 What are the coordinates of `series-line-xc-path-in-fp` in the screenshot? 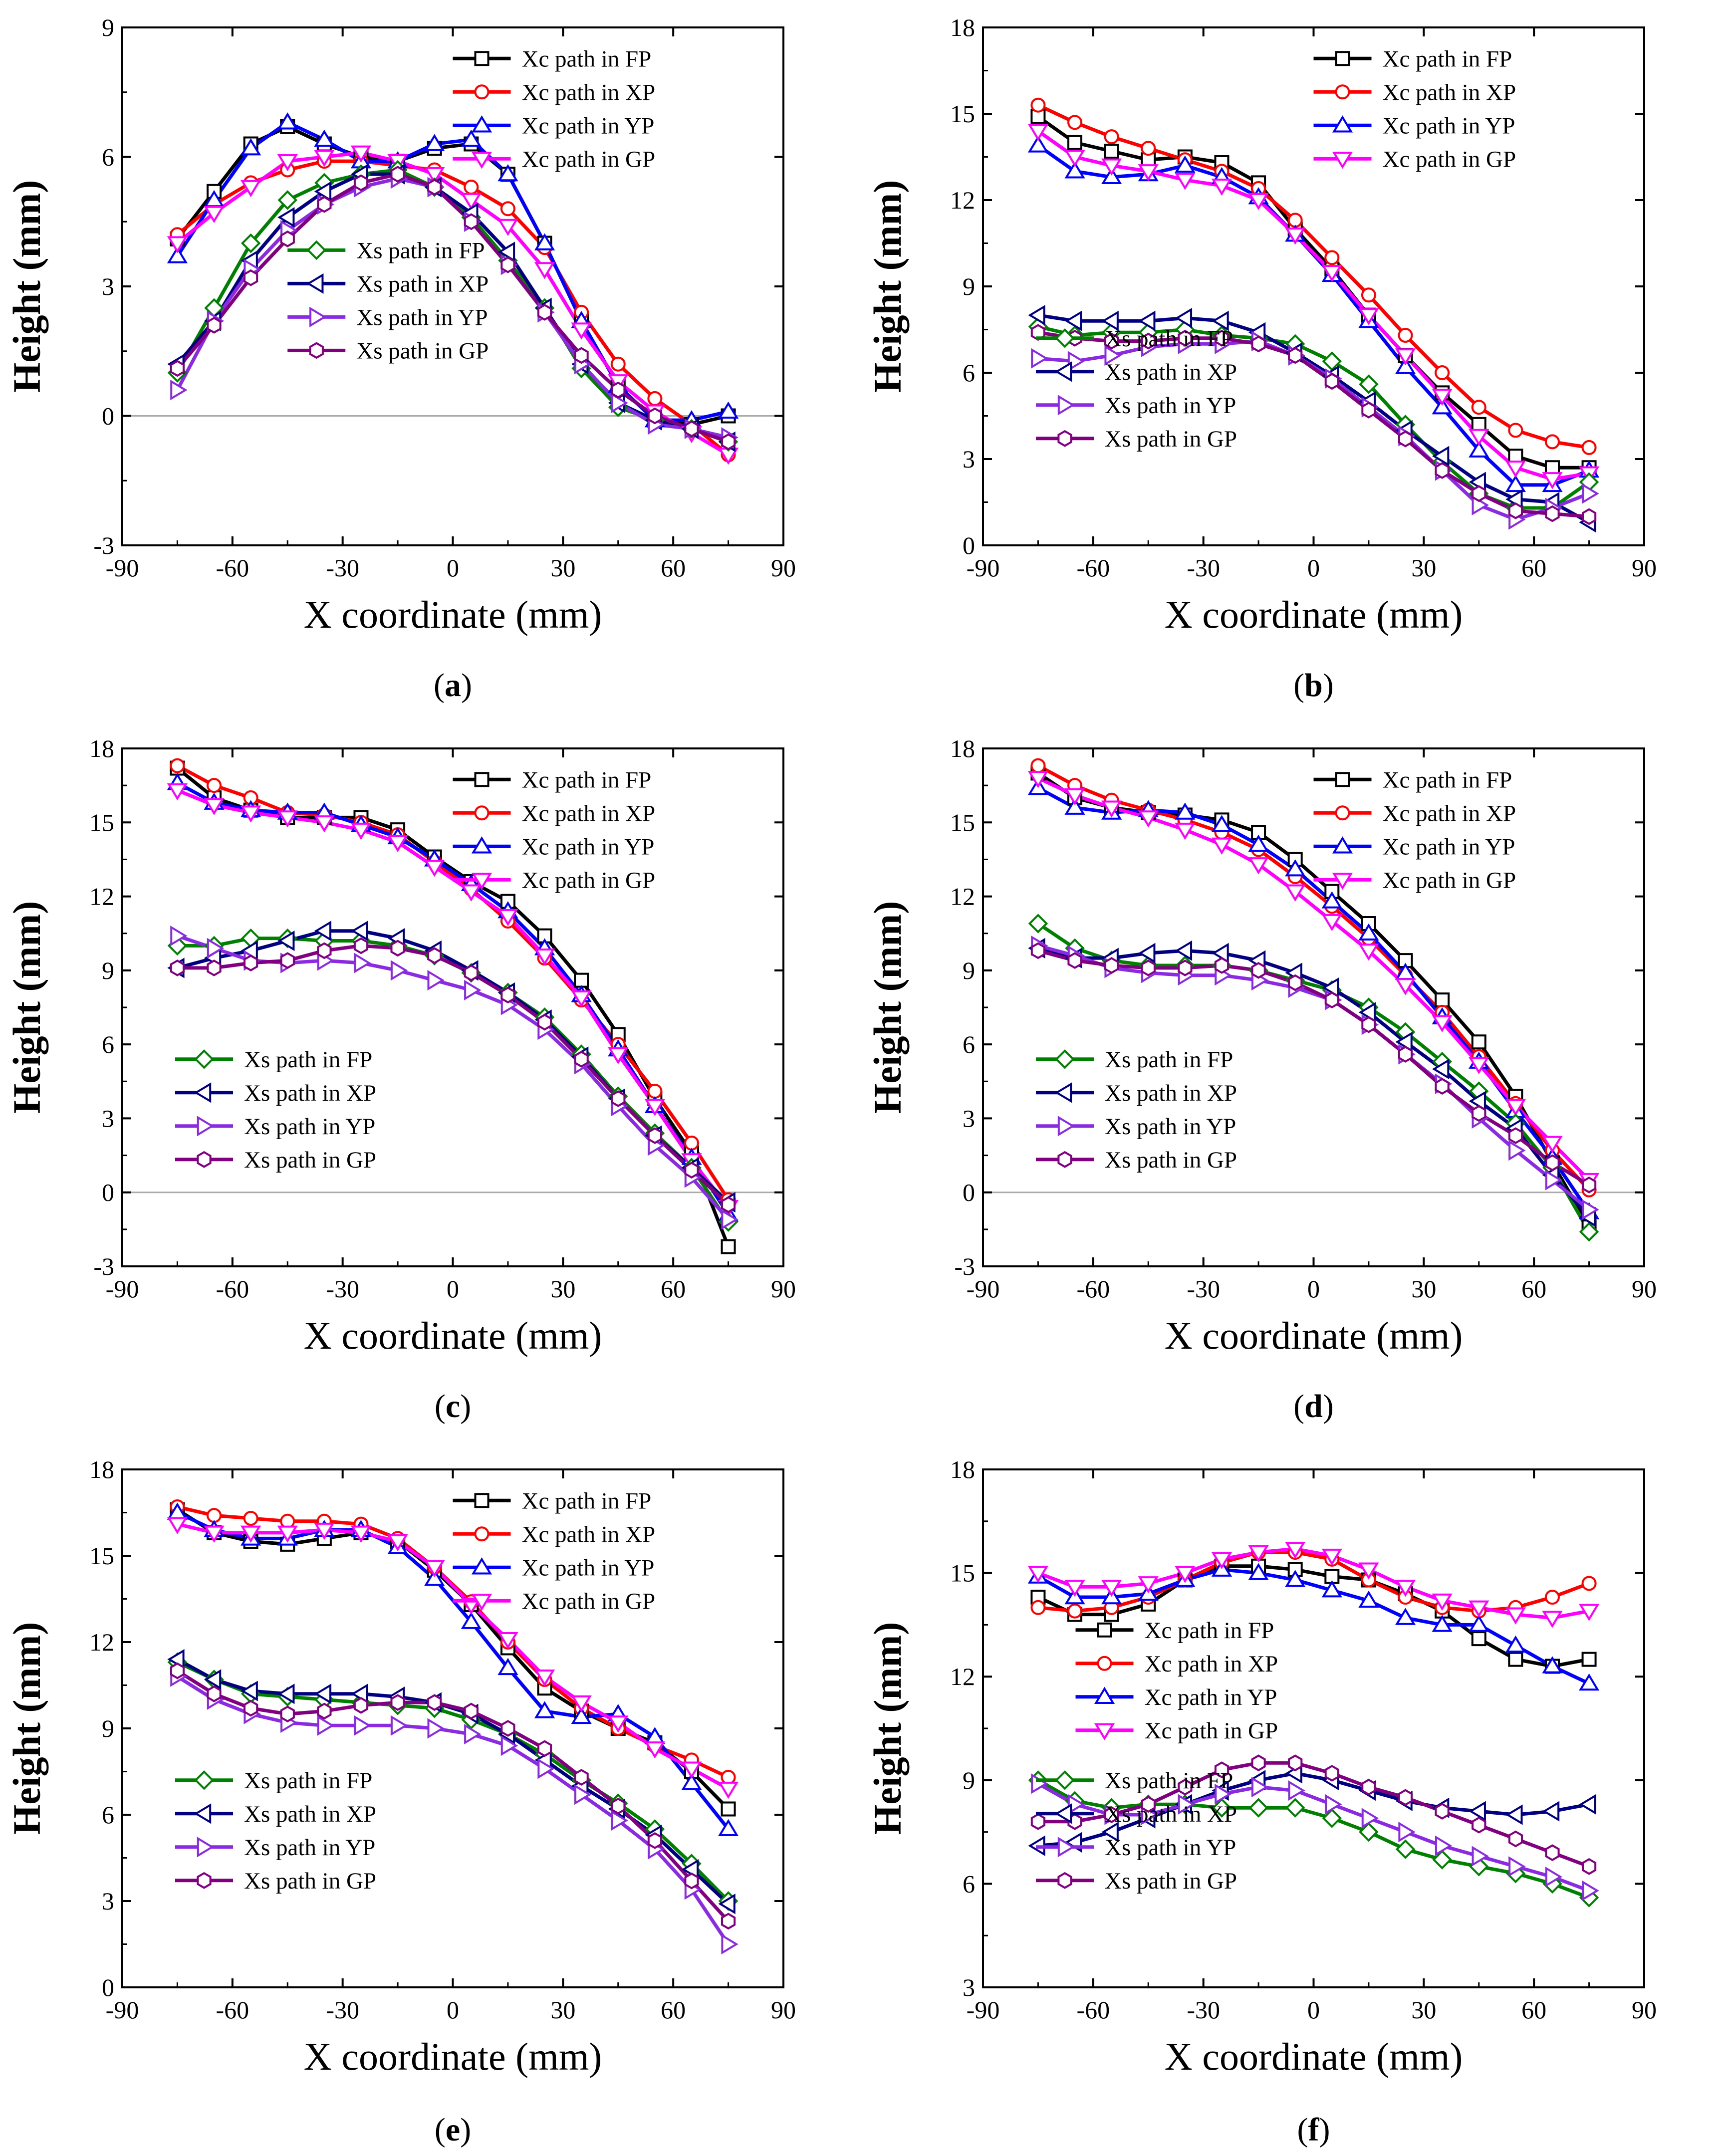 It's located at (1313, 1616).